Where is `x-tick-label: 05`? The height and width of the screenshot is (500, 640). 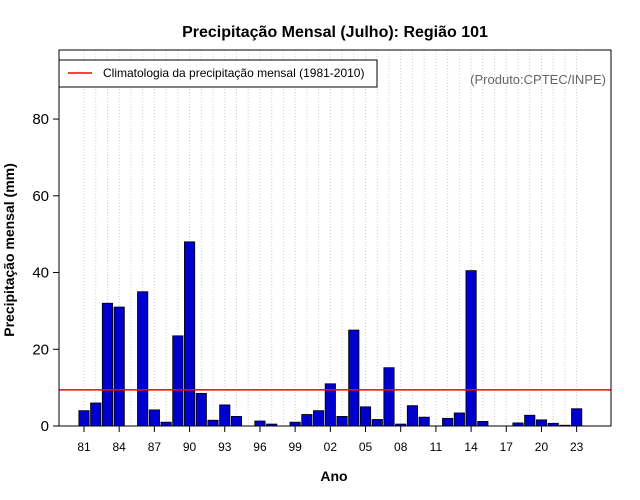 x-tick-label: 05 is located at coordinates (366, 447).